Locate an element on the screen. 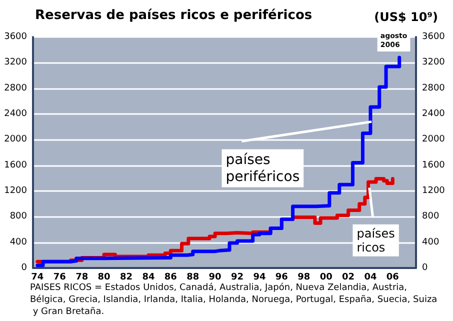 This screenshot has height=321, width=453. chart-title: Reservas de países ricos e periféricos is located at coordinates (173, 15).